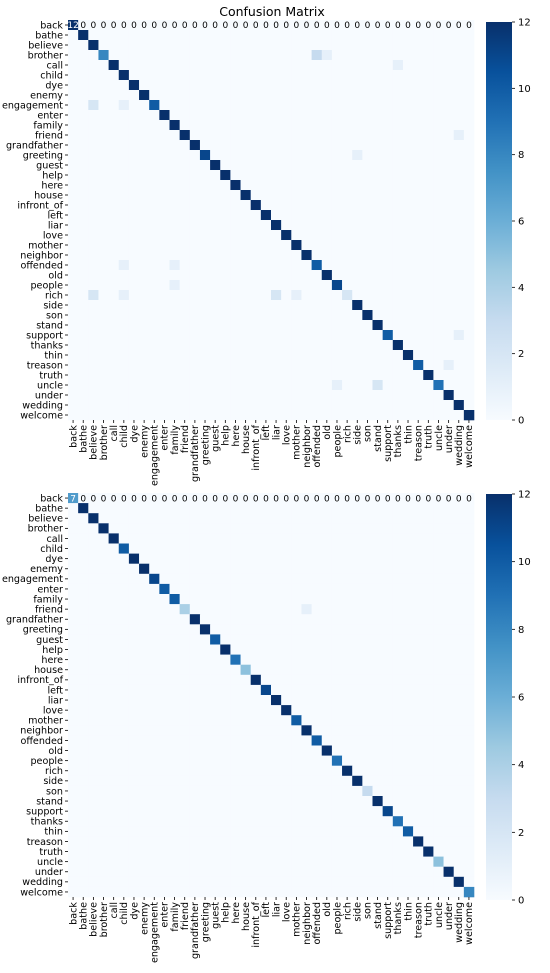 This screenshot has width=550, height=973. Describe the element at coordinates (165, 915) in the screenshot. I see `x-tick-label: enter` at that location.